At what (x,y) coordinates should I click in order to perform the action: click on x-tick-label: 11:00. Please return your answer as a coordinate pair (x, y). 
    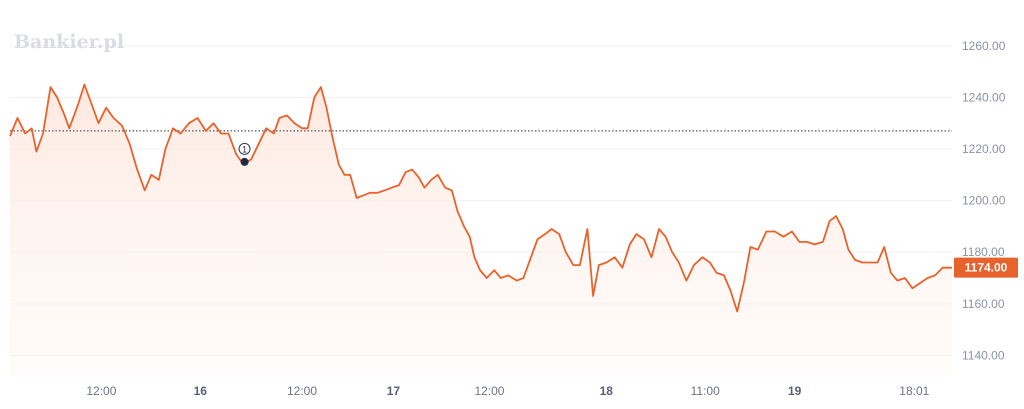
    Looking at the image, I should click on (705, 391).